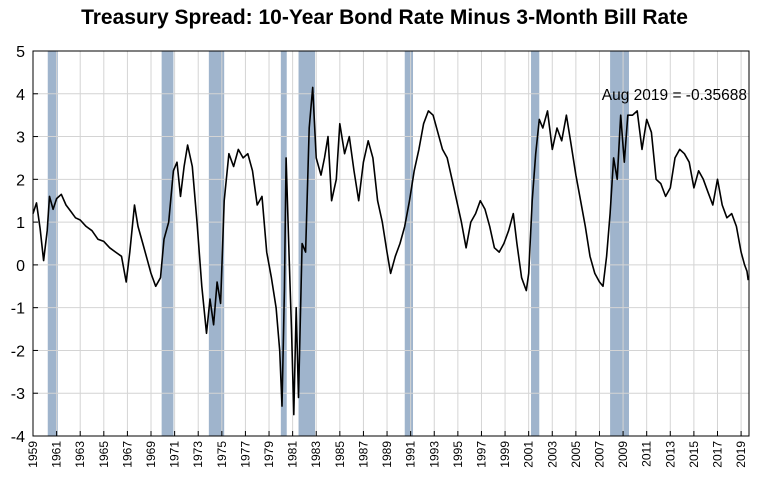 The width and height of the screenshot is (769, 494). I want to click on x-tick-label: 1989, so click(387, 454).